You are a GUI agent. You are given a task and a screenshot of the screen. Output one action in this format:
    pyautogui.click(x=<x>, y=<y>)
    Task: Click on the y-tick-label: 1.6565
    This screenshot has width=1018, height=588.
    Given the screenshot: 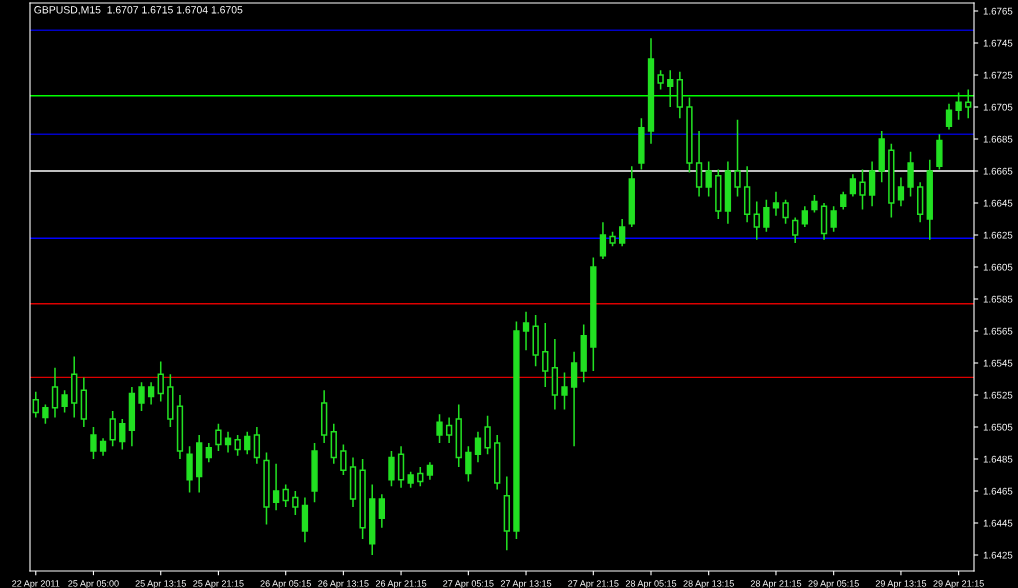 What is the action you would take?
    pyautogui.click(x=998, y=331)
    